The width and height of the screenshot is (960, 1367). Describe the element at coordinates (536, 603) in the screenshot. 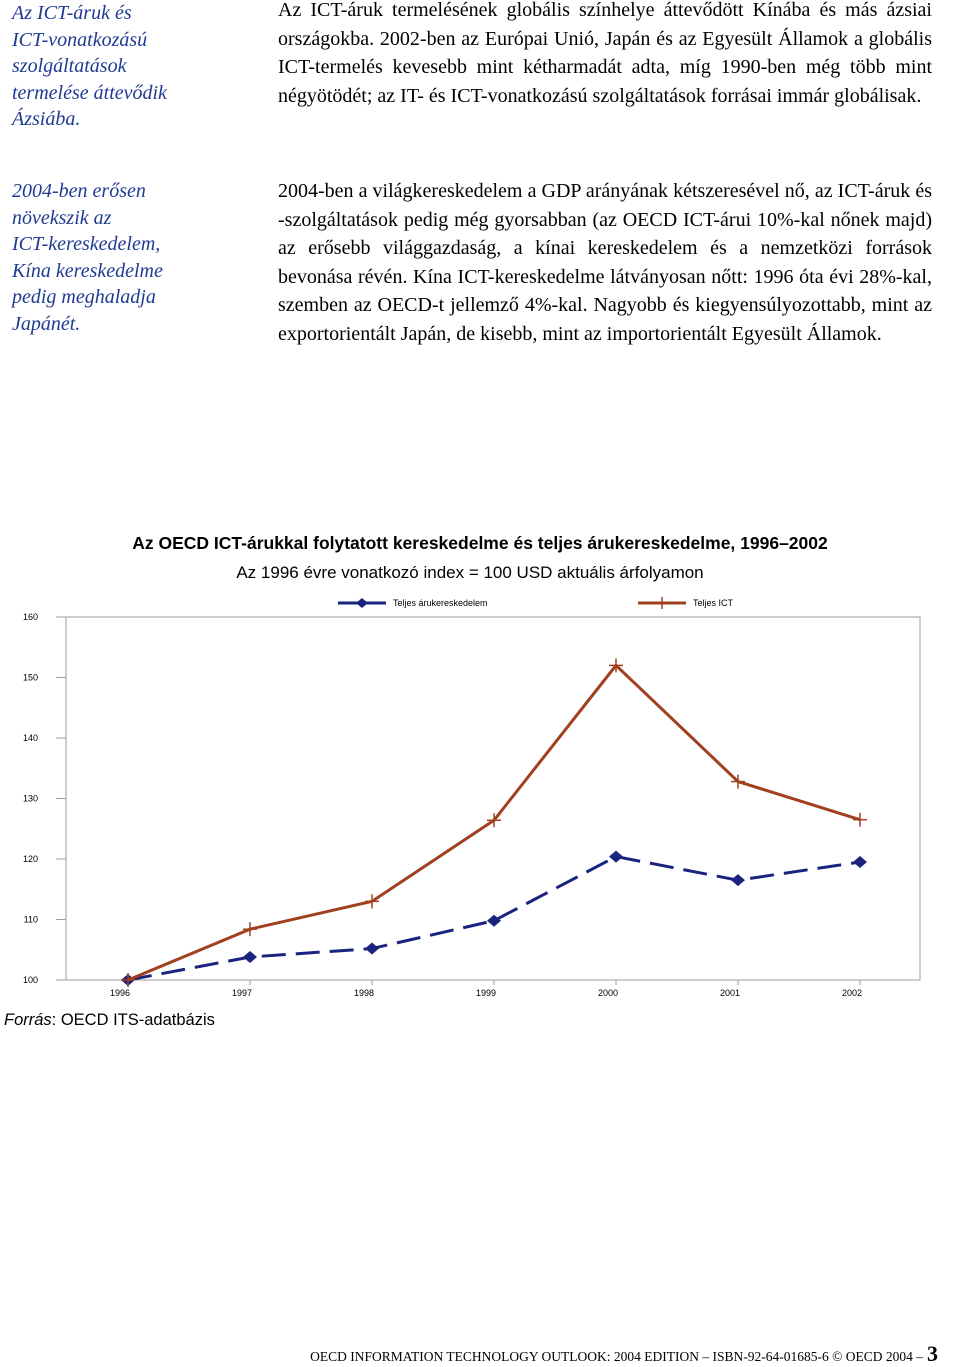

I see `legend: Teljes árukereskedelem Teljes ICT` at that location.